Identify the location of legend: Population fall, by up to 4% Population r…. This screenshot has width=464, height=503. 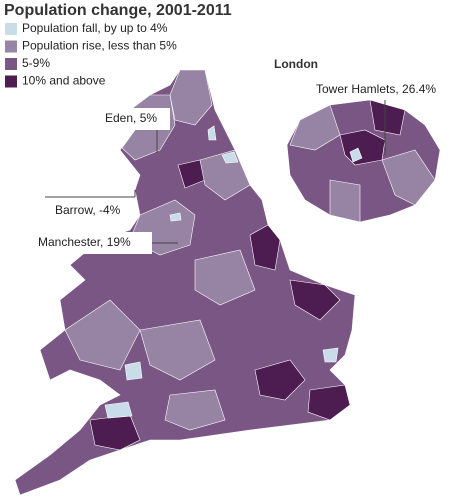
(91, 54).